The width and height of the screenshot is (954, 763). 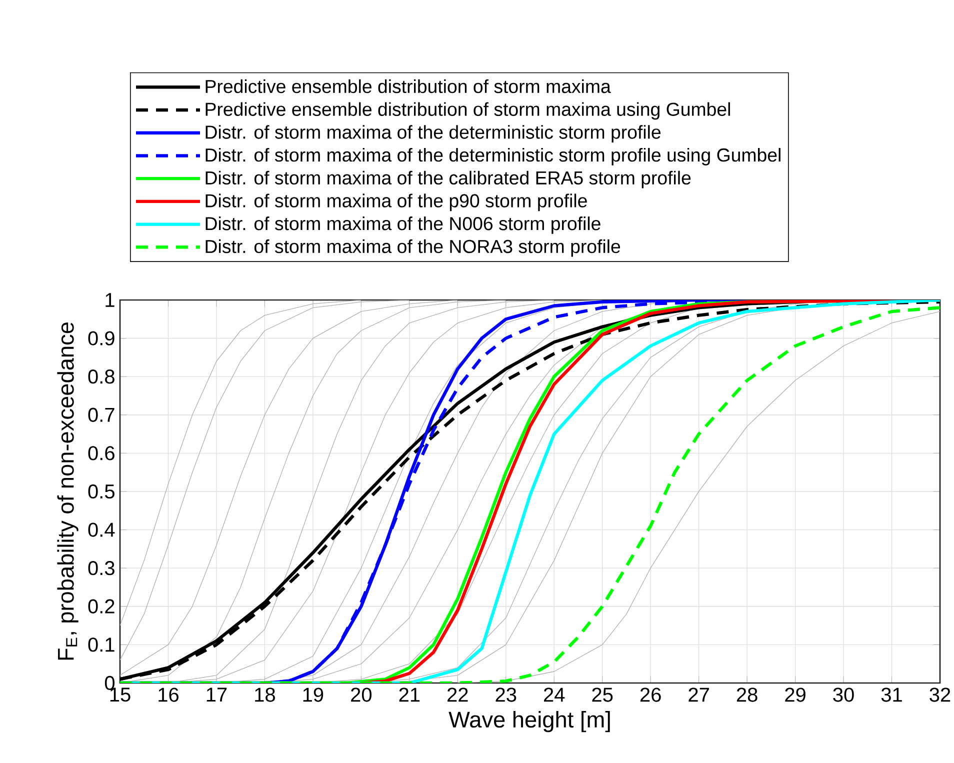 I want to click on x-tick-label: 20, so click(x=361, y=695).